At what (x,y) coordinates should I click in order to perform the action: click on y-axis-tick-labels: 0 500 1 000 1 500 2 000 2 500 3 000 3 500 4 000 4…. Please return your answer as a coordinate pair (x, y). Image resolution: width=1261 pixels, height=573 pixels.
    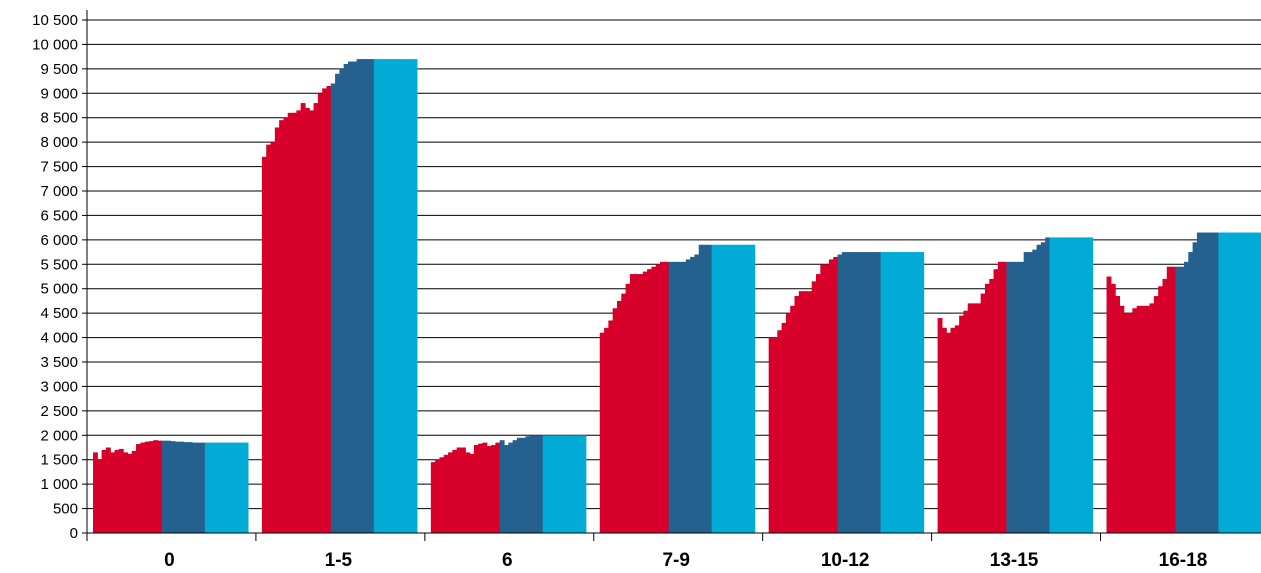
    Looking at the image, I should click on (55, 277).